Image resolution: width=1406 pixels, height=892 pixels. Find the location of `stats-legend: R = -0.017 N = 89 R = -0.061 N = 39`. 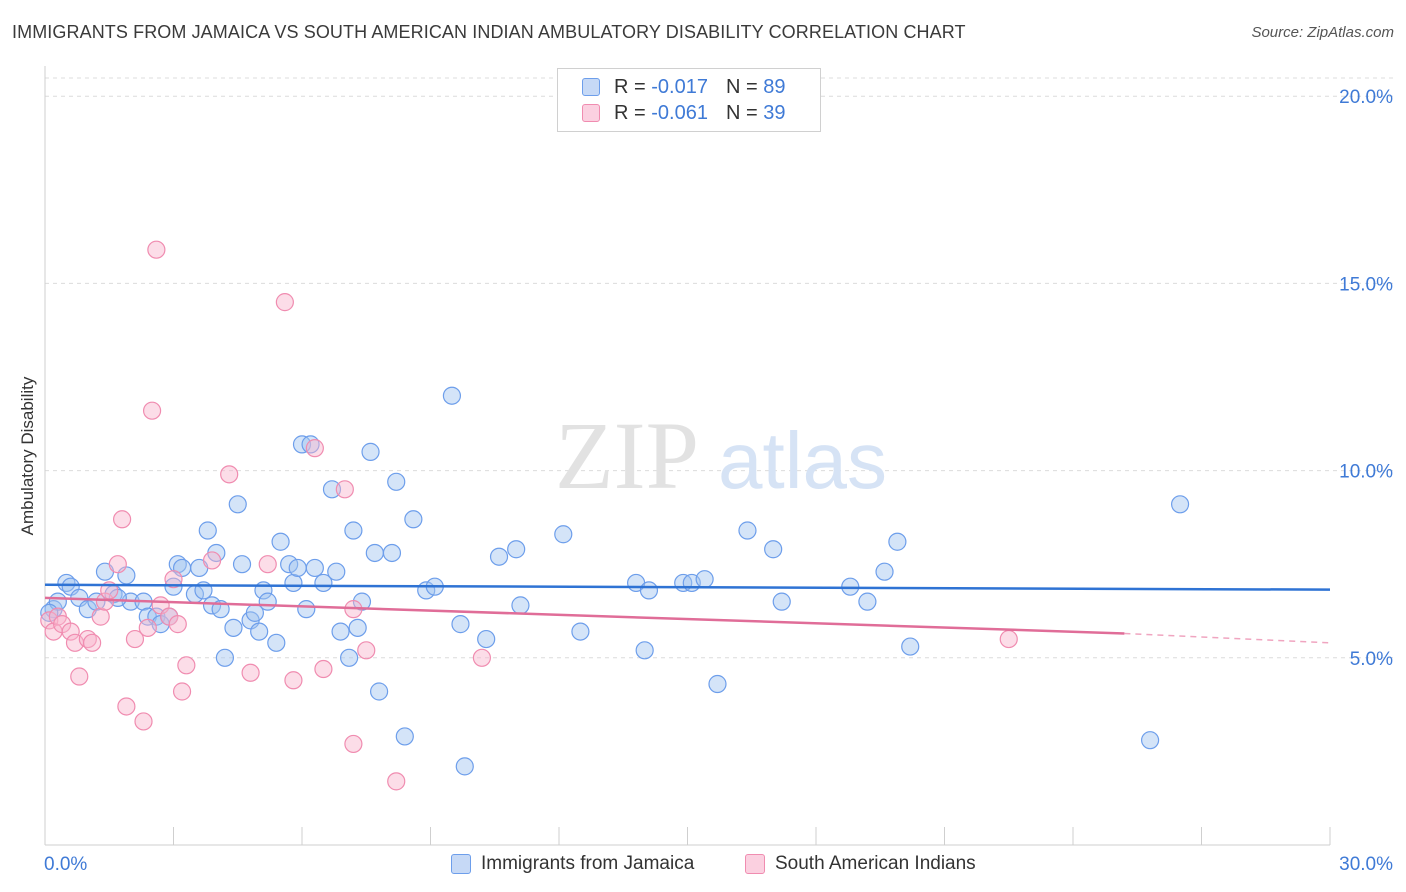

stats-legend: R = -0.017 N = 89 R = -0.061 N = 39 is located at coordinates (689, 100).